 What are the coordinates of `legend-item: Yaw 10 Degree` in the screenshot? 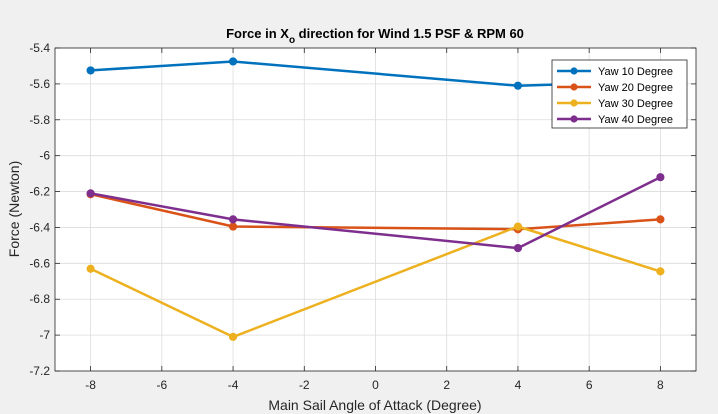 It's located at (615, 72).